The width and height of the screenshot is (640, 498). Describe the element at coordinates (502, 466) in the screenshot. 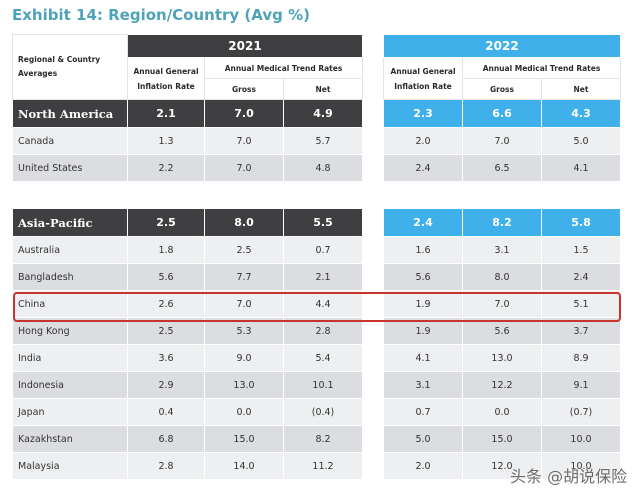

I see `table-row: 2.0 12.0 10.0` at that location.